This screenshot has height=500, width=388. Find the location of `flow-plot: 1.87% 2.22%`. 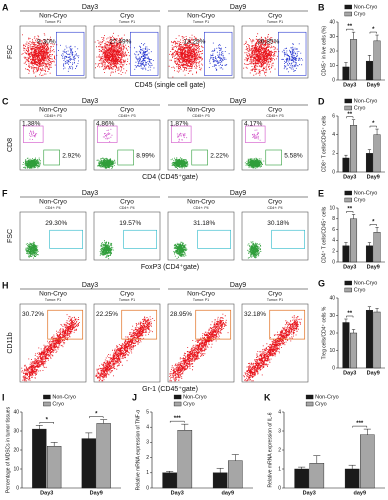

flow-plot: 1.87% 2.22% is located at coordinates (201, 145).